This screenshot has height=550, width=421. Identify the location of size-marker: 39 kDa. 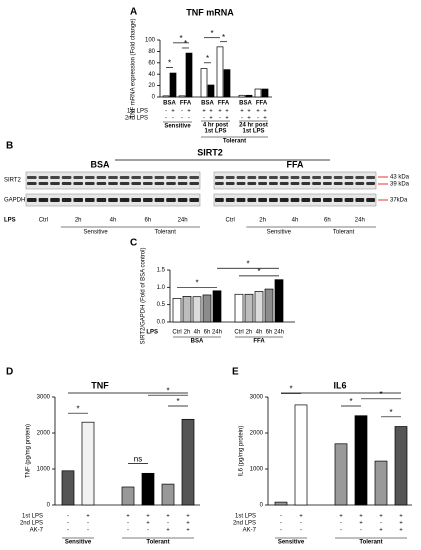
(400, 185).